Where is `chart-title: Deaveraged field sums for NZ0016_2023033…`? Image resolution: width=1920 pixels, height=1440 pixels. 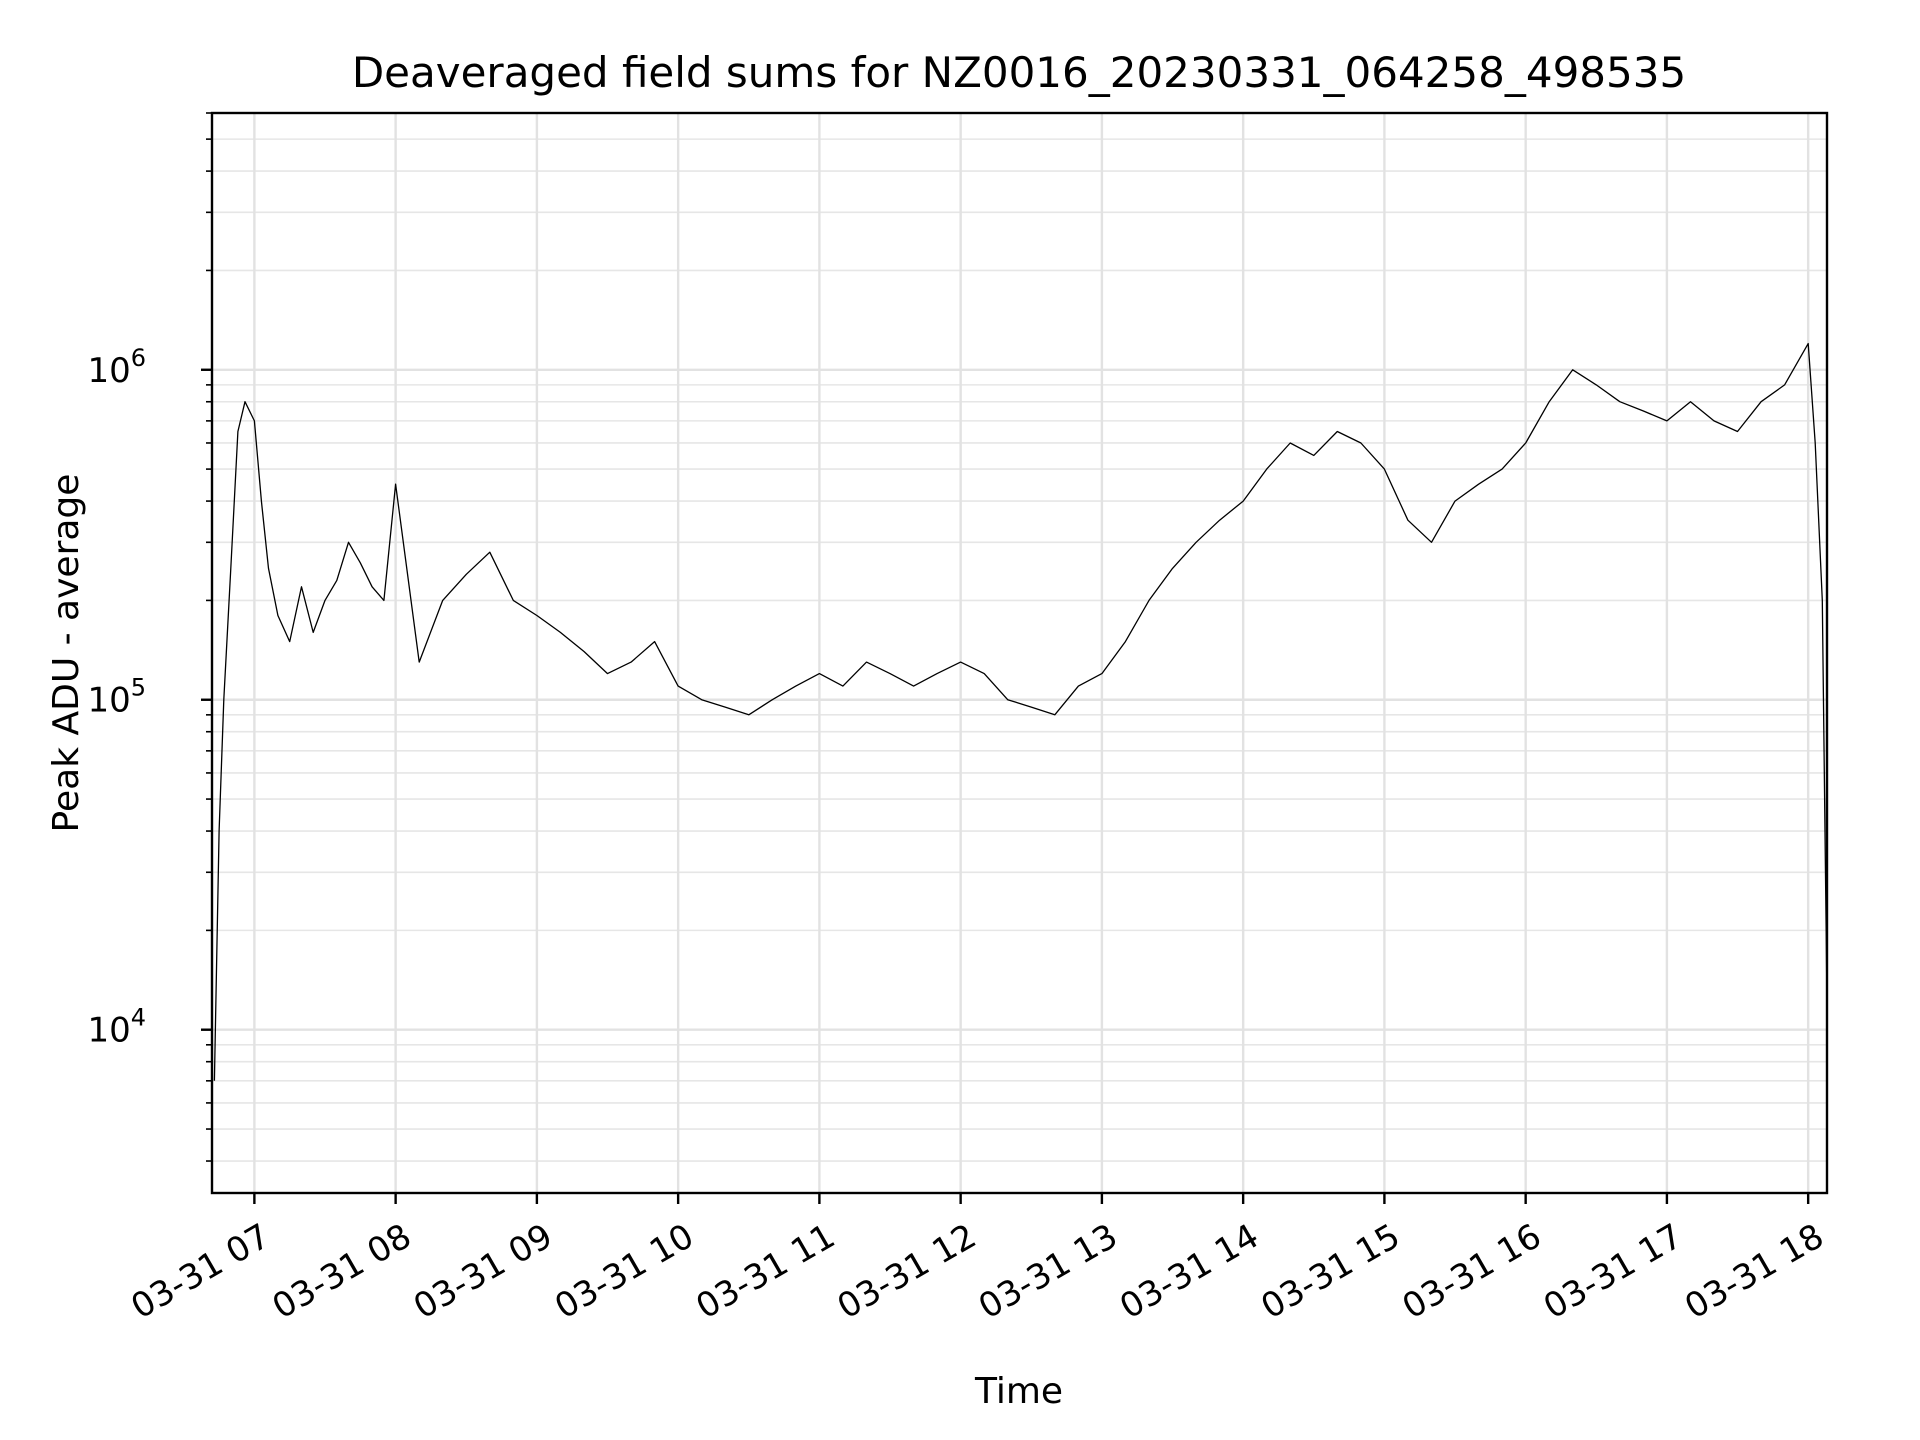 chart-title: Deaveraged field sums for NZ0016_2023033… is located at coordinates (1019, 72).